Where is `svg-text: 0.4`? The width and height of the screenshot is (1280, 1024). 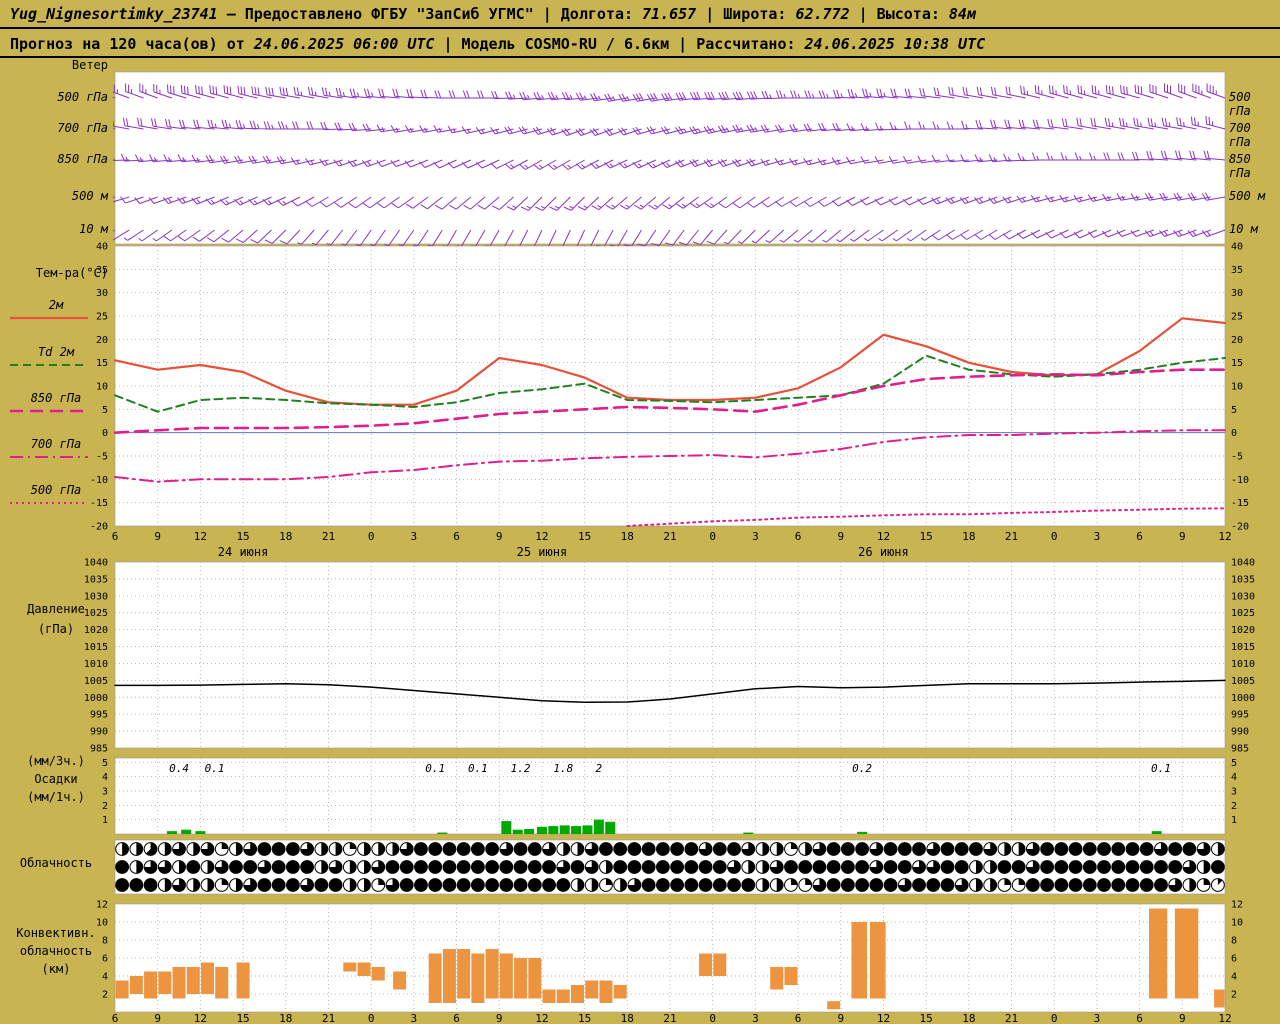 svg-text: 0.4 is located at coordinates (179, 768).